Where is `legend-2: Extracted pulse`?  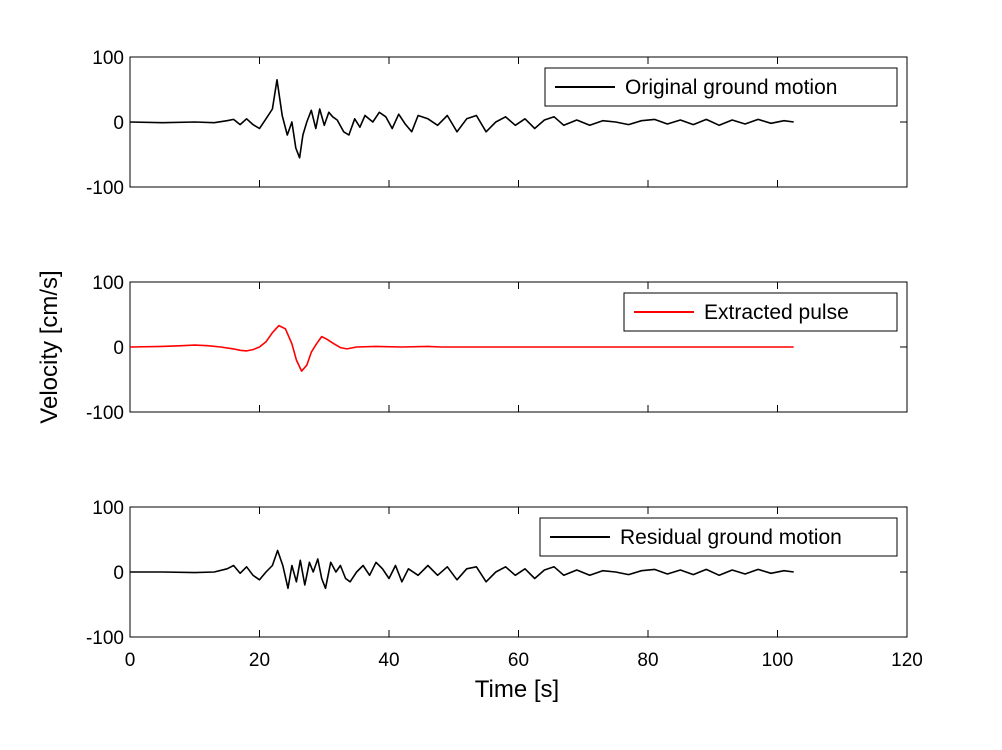
legend-2: Extracted pulse is located at coordinates (760, 312).